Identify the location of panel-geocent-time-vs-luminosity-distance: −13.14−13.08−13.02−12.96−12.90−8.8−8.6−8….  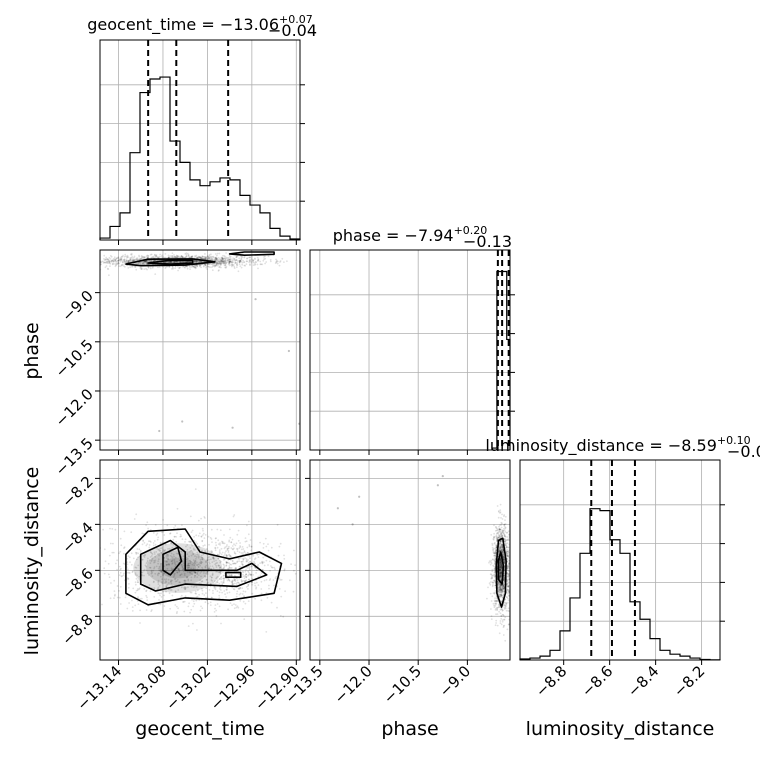
(180, 586).